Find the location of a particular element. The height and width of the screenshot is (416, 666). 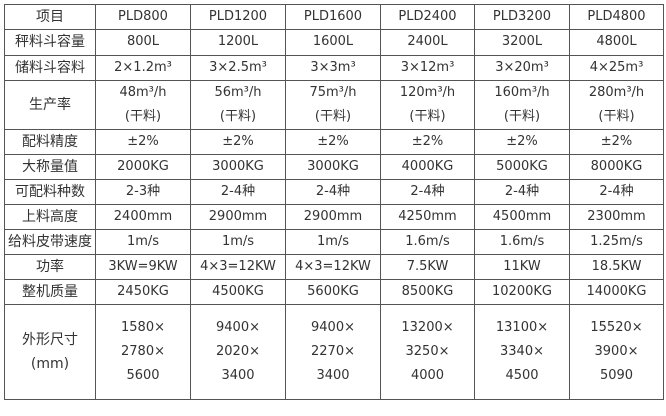

table-cell: 9400× 2020× 3400 is located at coordinates (238, 352).